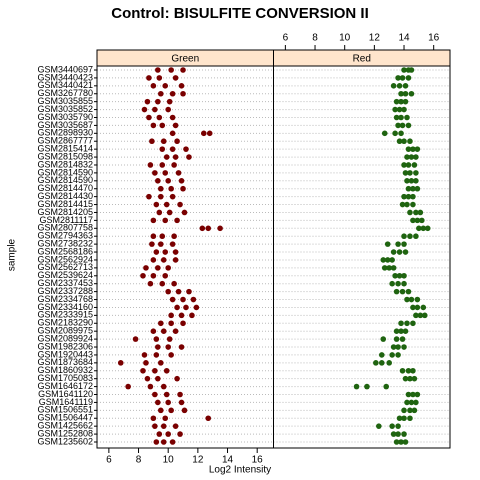  I want to click on y-tick-label: GSM3440421, so click(65, 85).